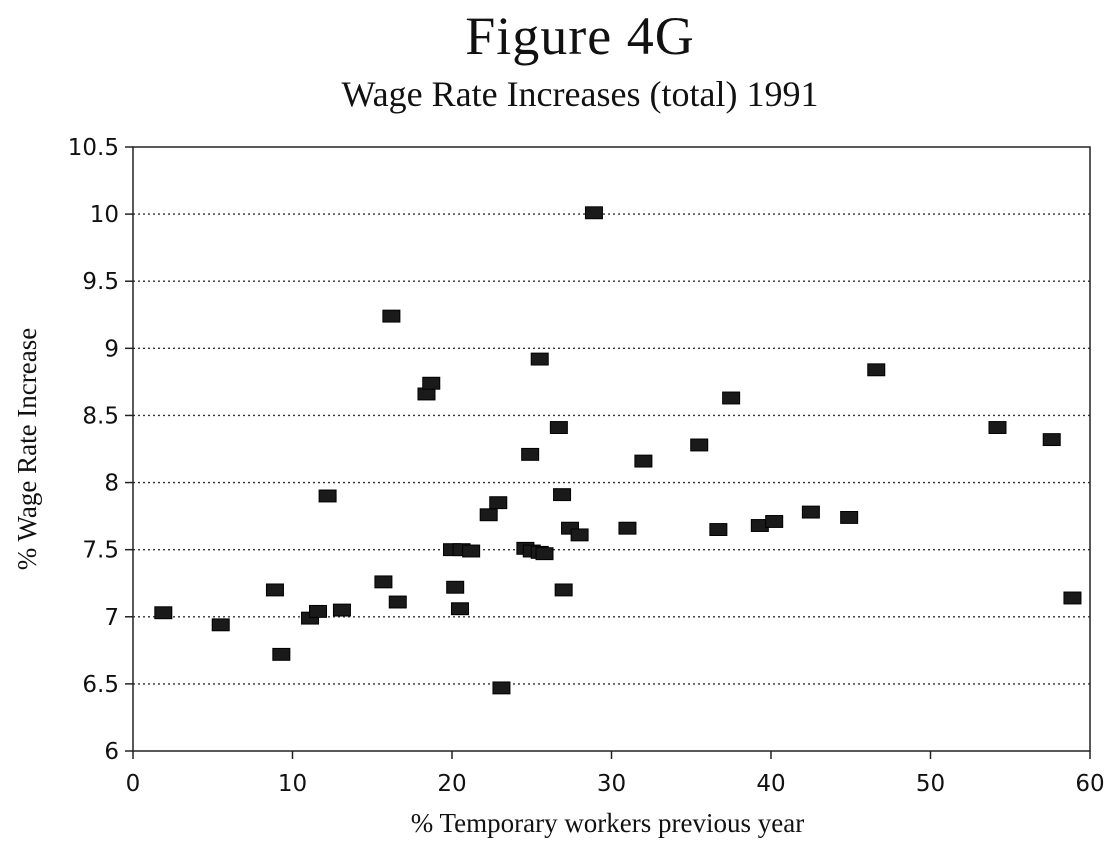 The width and height of the screenshot is (1112, 843). I want to click on y-tick-label: 8.5, so click(100, 416).